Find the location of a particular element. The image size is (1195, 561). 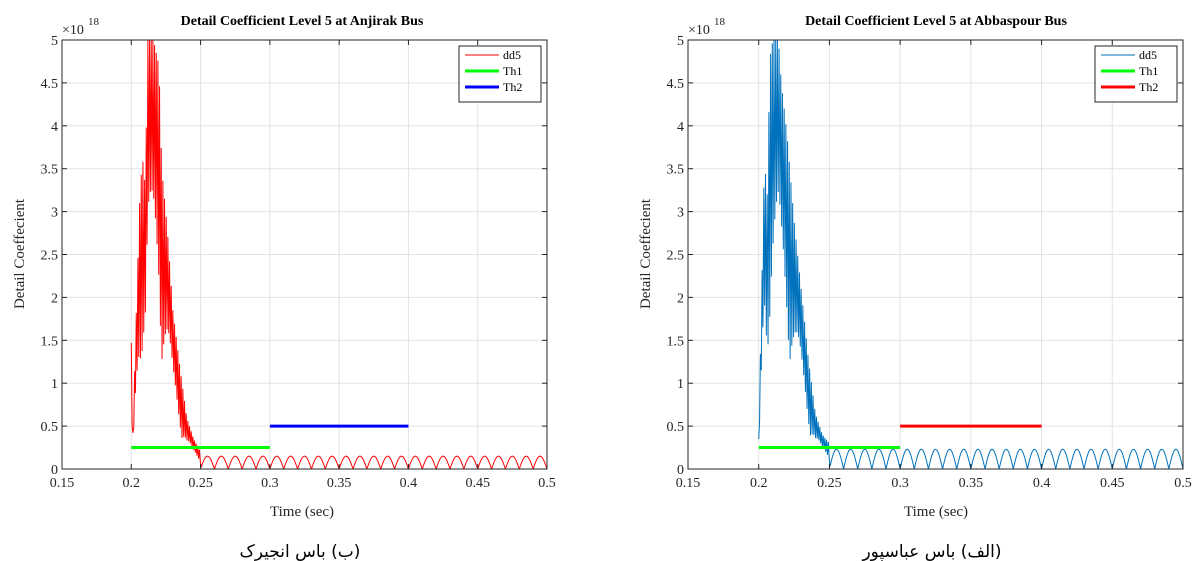

figure-caption: (الف) باس عباسپور is located at coordinates (931, 551).